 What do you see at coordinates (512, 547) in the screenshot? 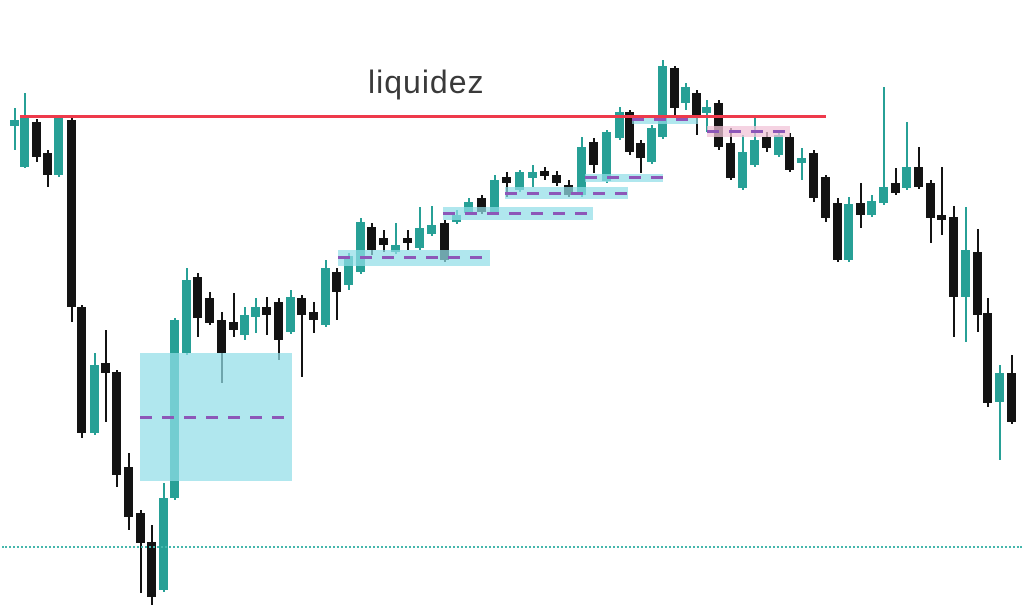
I see `lower-dotted-level-line` at bounding box center [512, 547].